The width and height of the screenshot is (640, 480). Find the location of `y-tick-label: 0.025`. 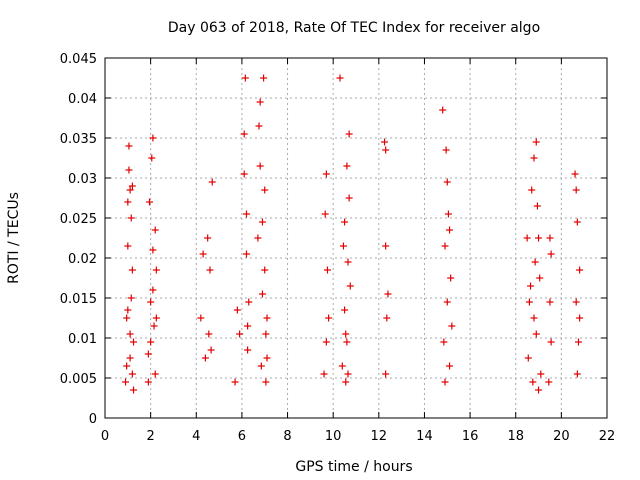

y-tick-label: 0.025 is located at coordinates (78, 219).